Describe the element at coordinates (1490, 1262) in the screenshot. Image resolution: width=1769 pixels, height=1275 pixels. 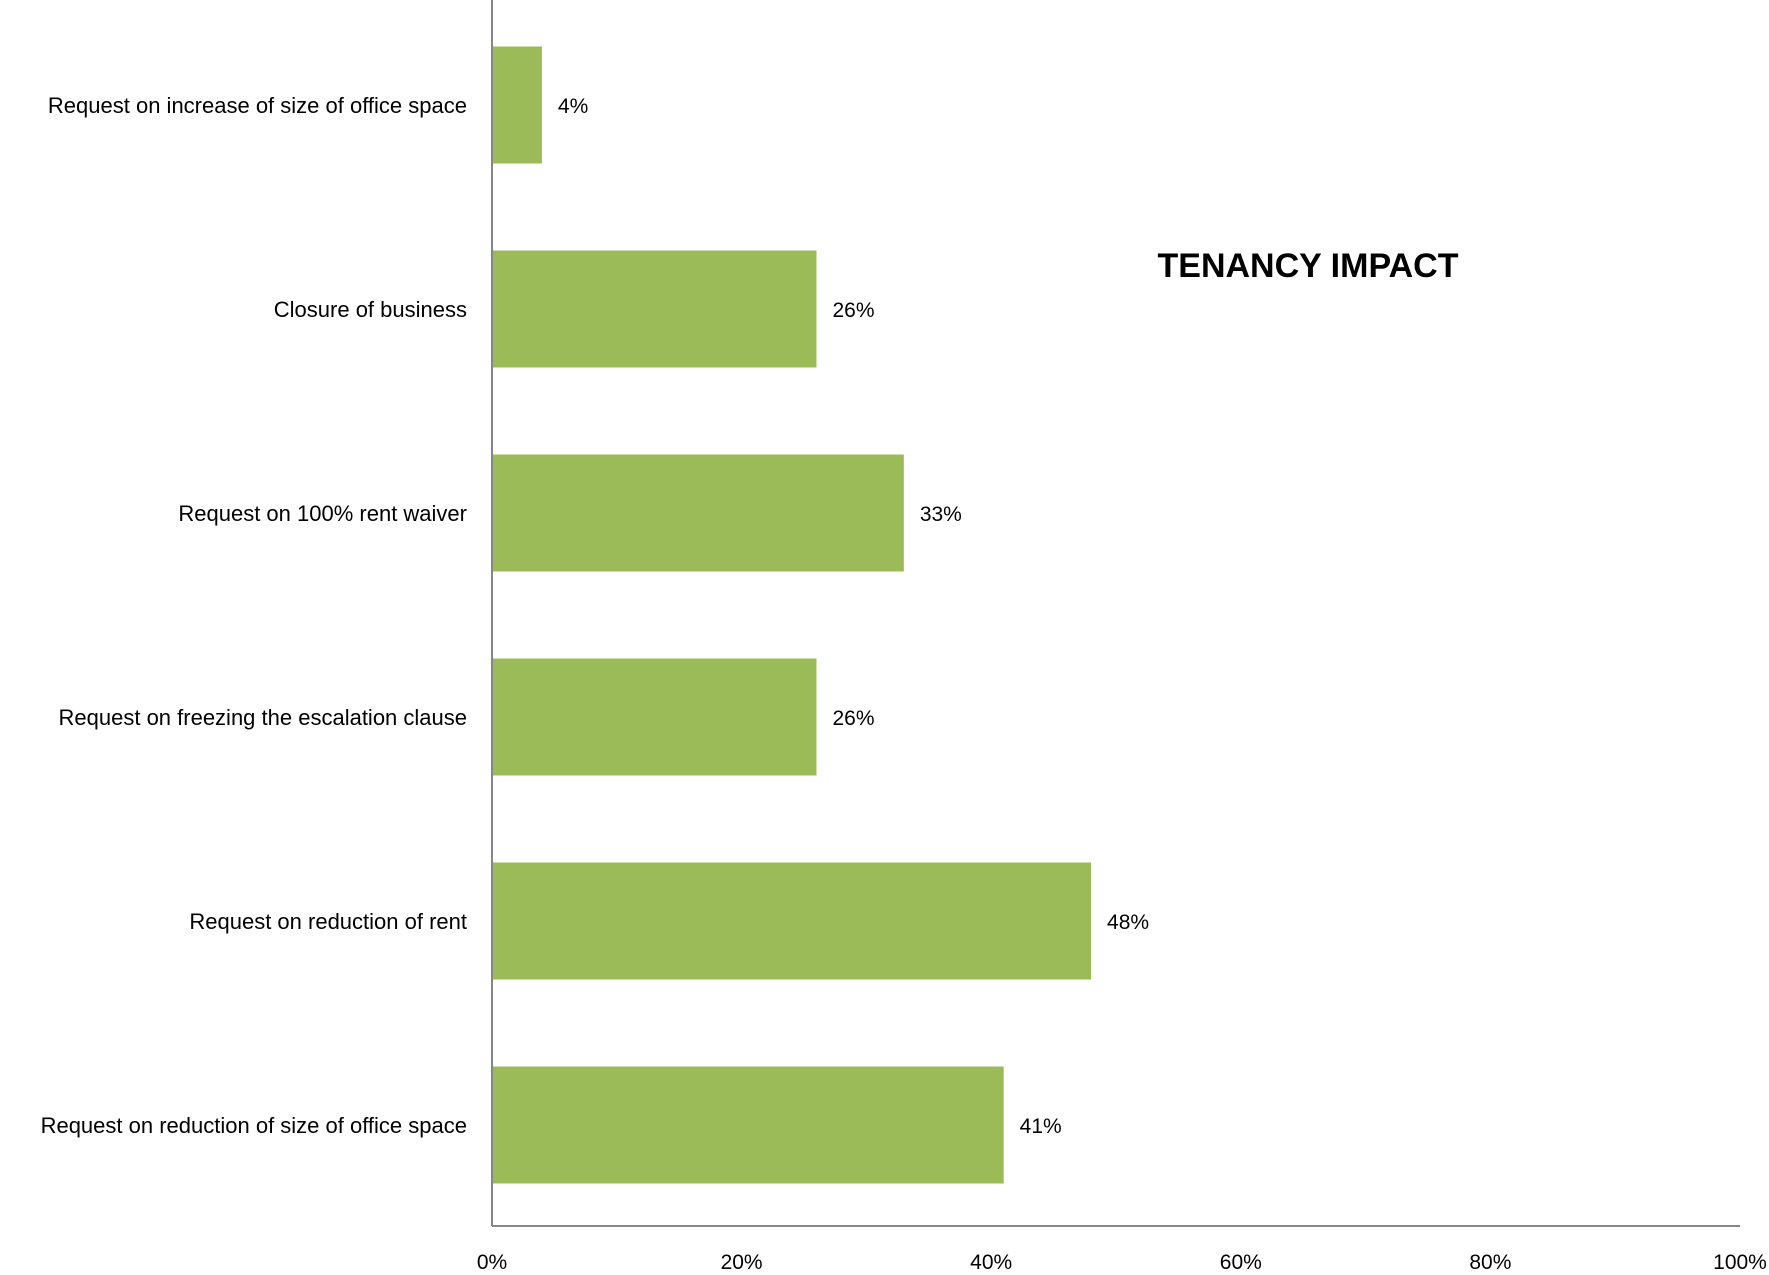
I see `x-tick-label: 80%` at that location.